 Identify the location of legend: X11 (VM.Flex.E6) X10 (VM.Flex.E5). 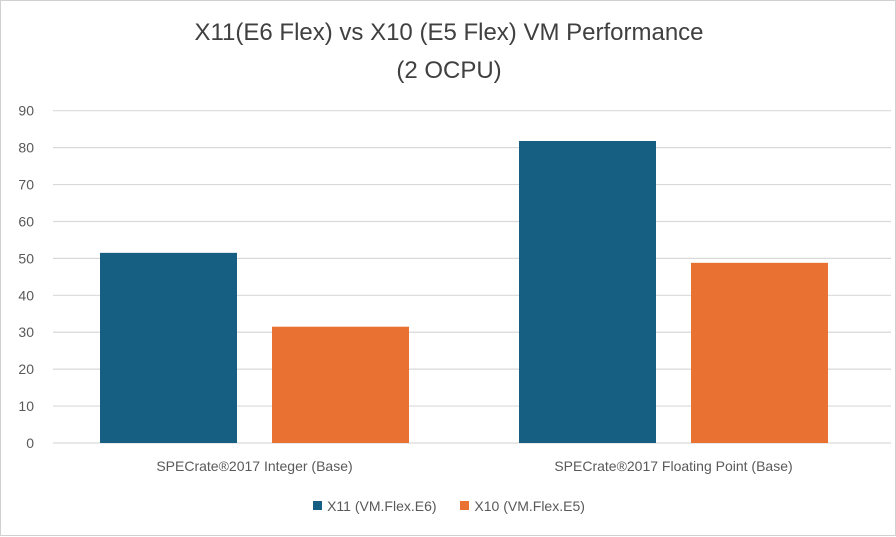
(448, 505).